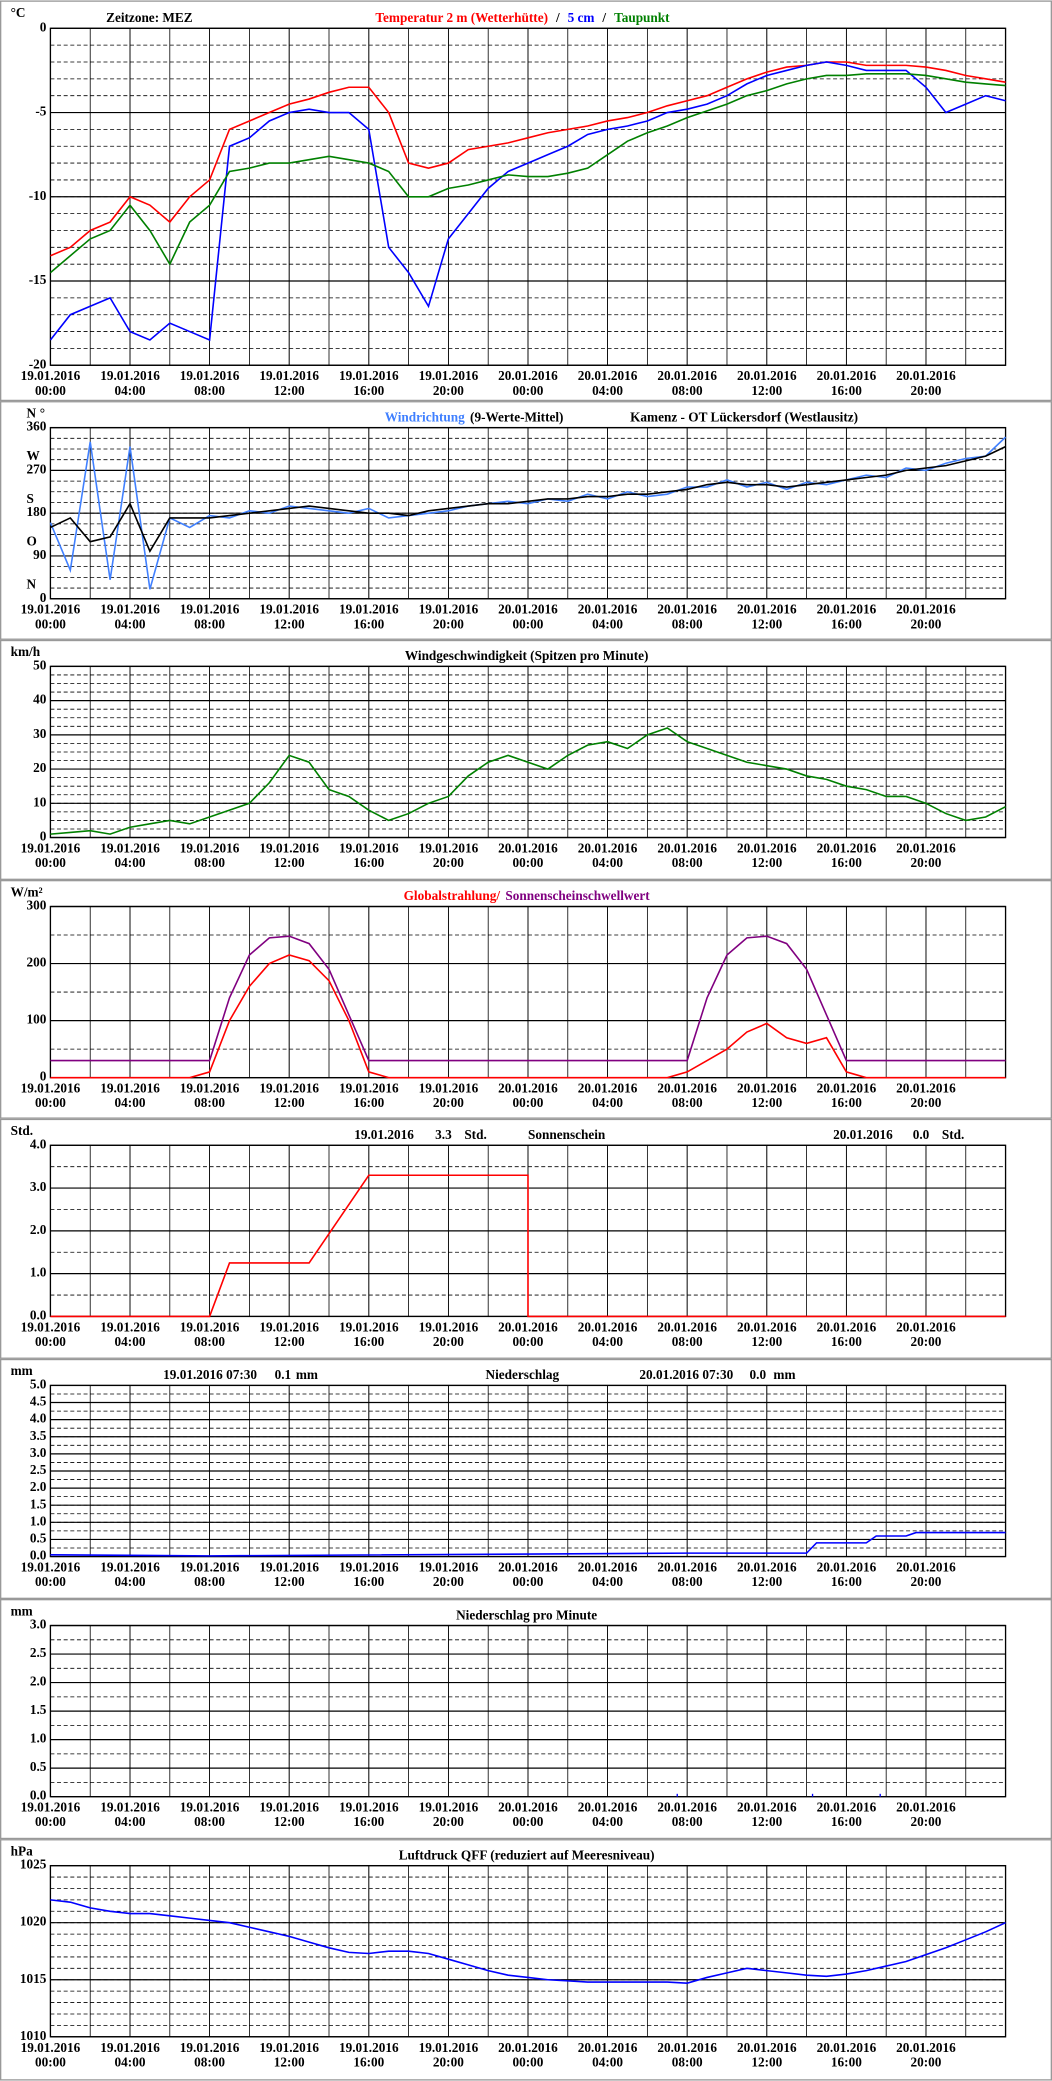  What do you see at coordinates (30, 498) in the screenshot?
I see `compass-label: S` at bounding box center [30, 498].